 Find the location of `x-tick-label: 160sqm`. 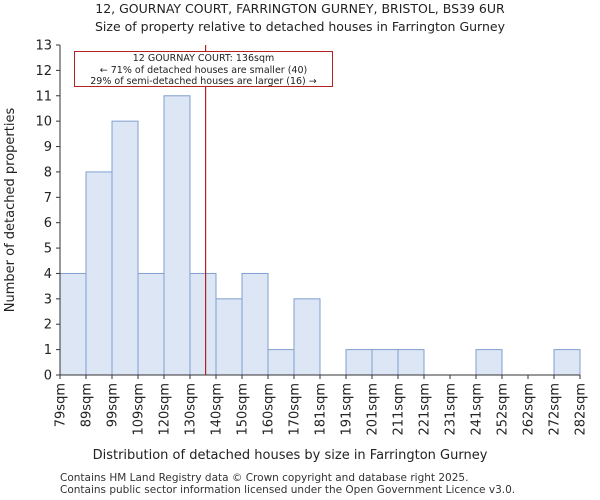

x-tick-label: 160sqm is located at coordinates (269, 409).